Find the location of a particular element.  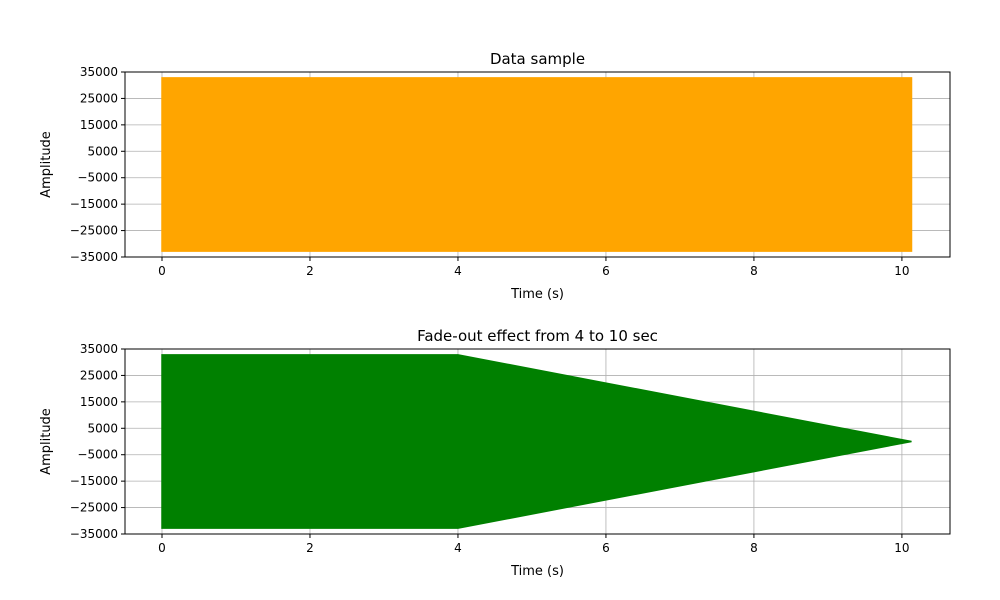

chart-title: Fade-out effect from 4 to 10 sec is located at coordinates (537, 336).